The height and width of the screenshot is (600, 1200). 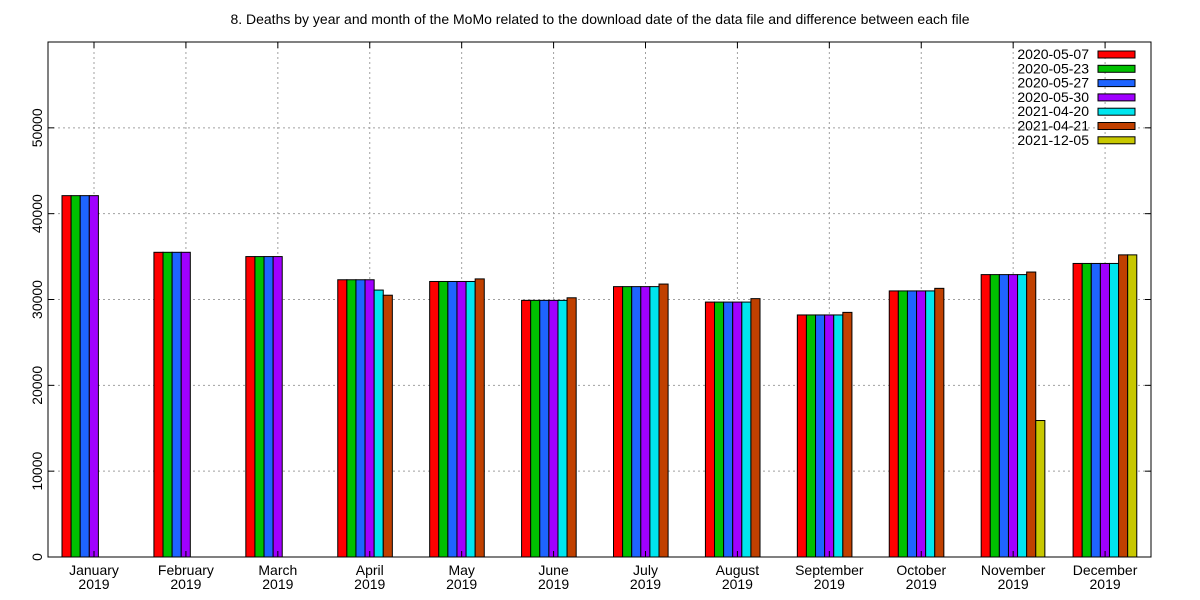 What do you see at coordinates (277, 570) in the screenshot?
I see `x-tick-label-month: March` at bounding box center [277, 570].